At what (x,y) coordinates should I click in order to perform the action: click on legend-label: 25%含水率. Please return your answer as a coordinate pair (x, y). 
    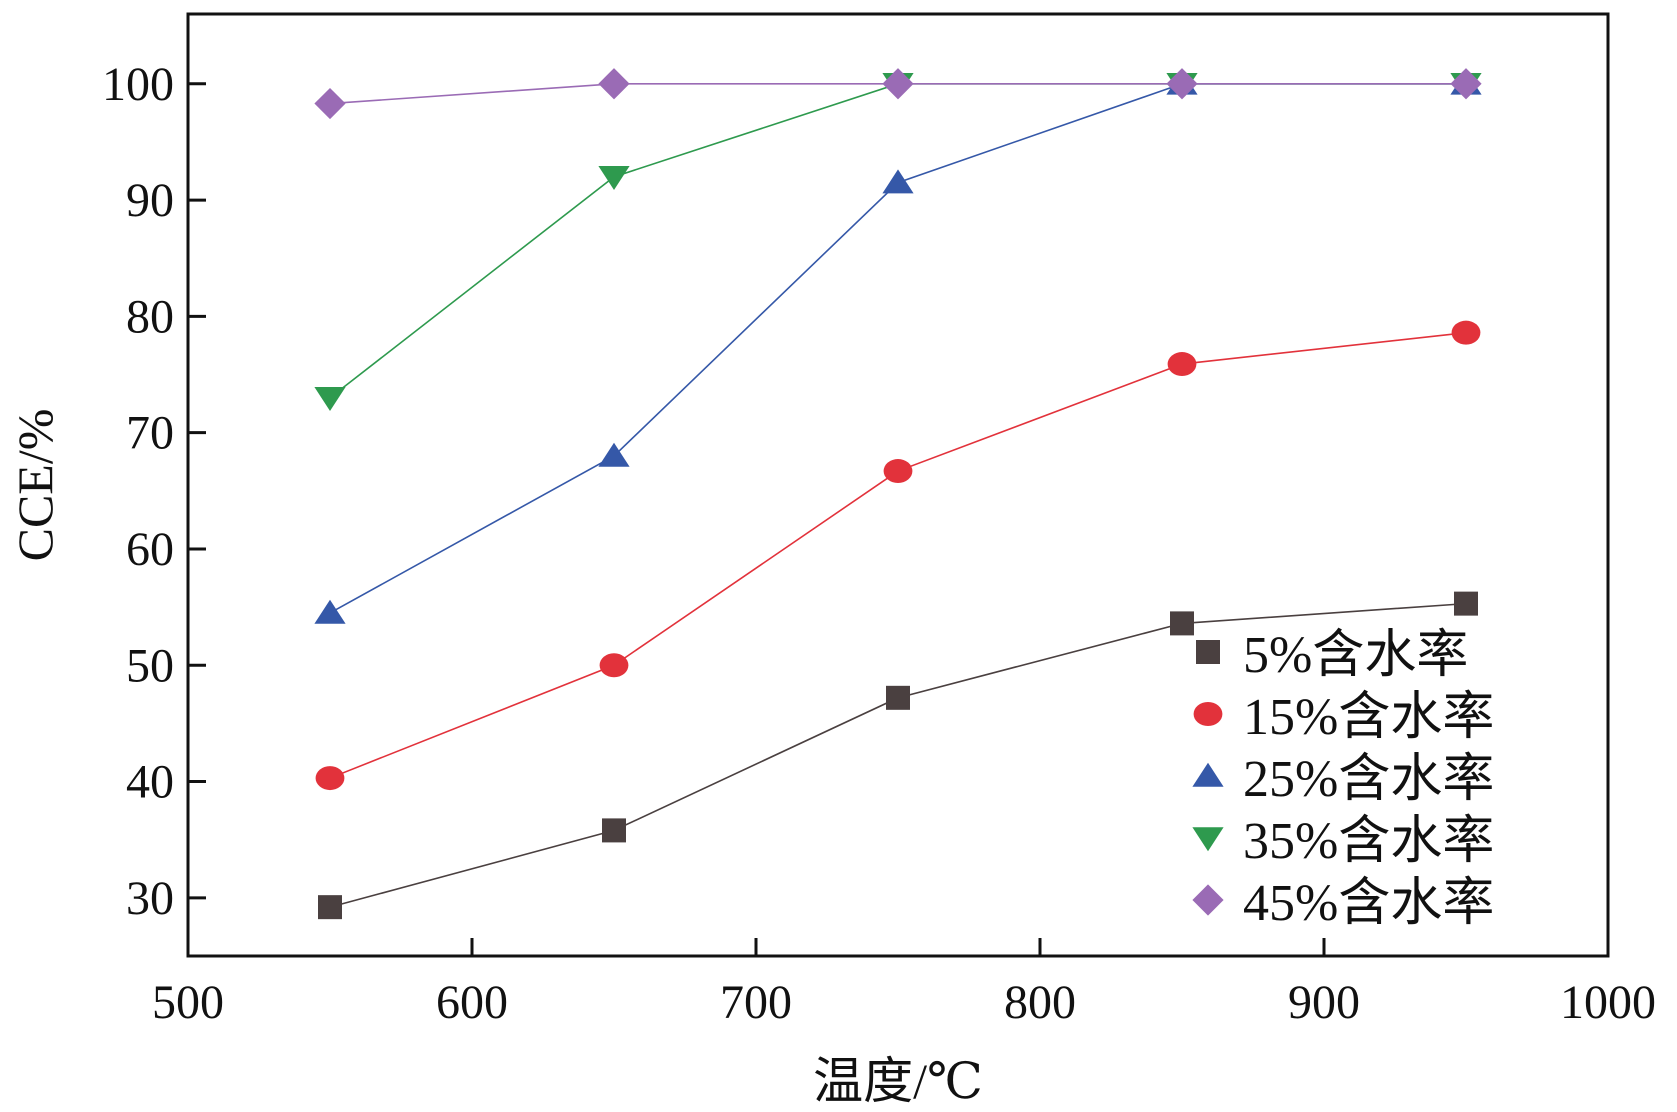
    Looking at the image, I should click on (1368, 779).